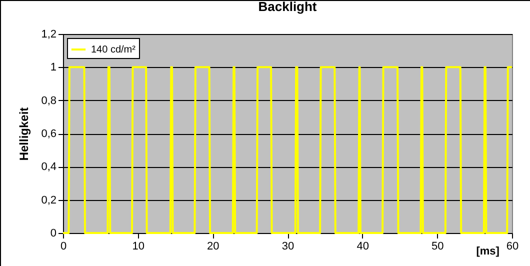  What do you see at coordinates (213, 246) in the screenshot?
I see `x-tick-label: 20` at bounding box center [213, 246].